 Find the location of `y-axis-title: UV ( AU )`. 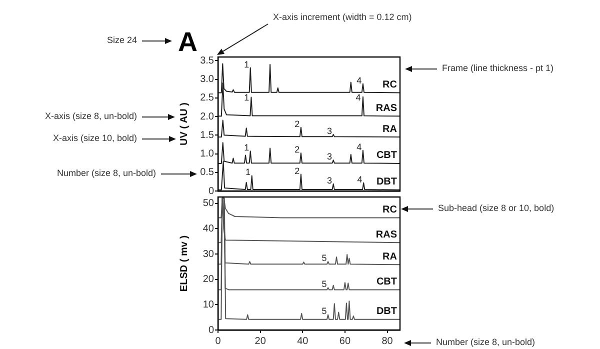

y-axis-title: UV ( AU ) is located at coordinates (184, 124).